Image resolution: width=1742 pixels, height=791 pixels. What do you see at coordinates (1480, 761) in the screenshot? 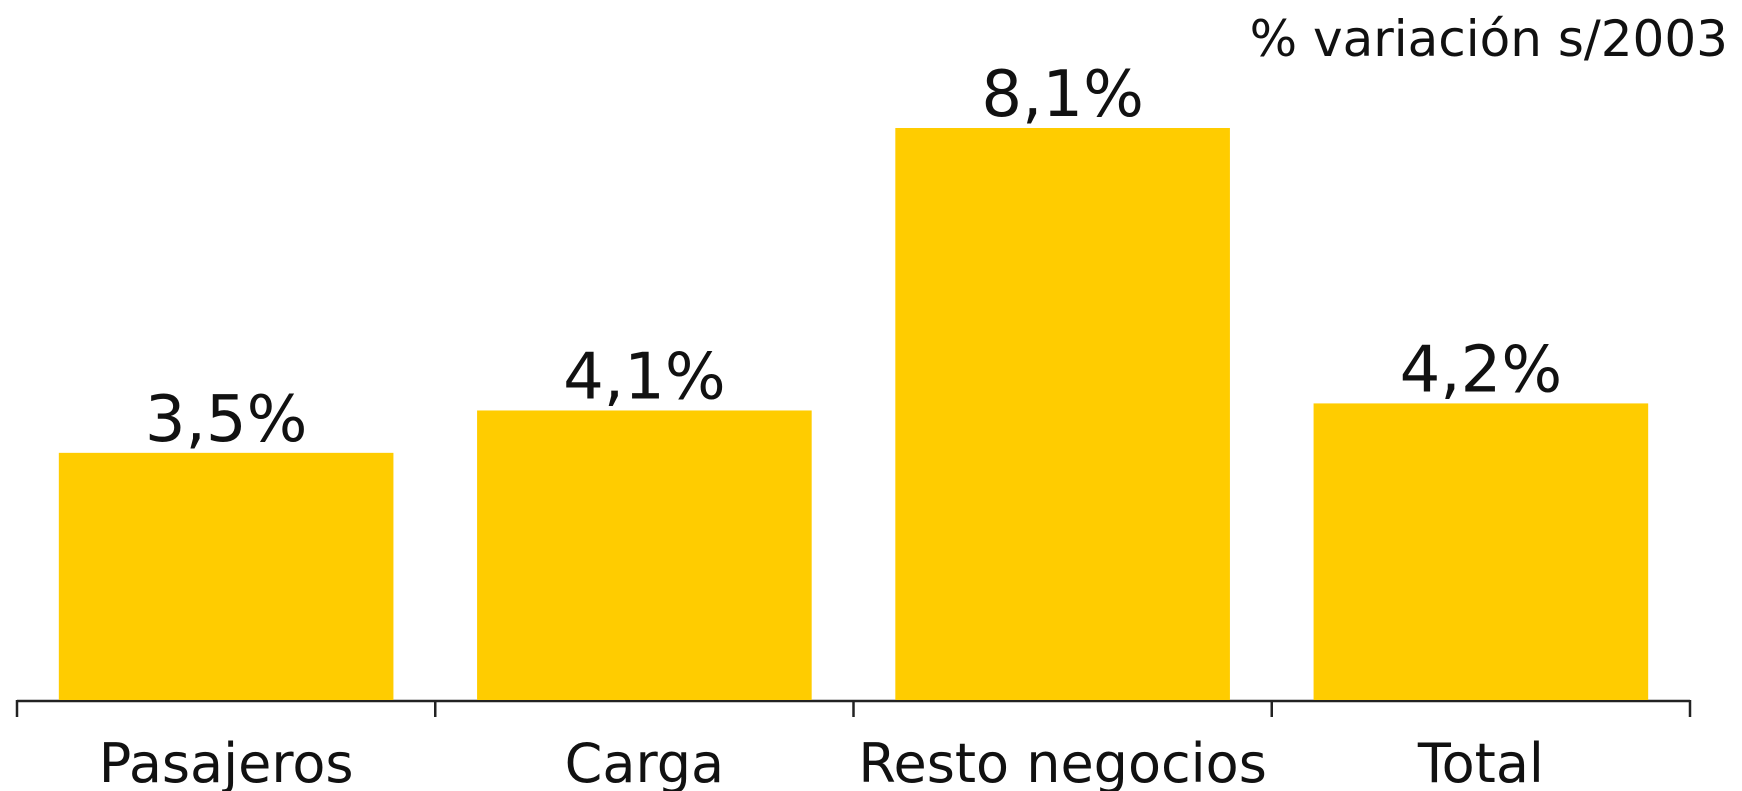
I see `x-tick-label: Total` at bounding box center [1480, 761].